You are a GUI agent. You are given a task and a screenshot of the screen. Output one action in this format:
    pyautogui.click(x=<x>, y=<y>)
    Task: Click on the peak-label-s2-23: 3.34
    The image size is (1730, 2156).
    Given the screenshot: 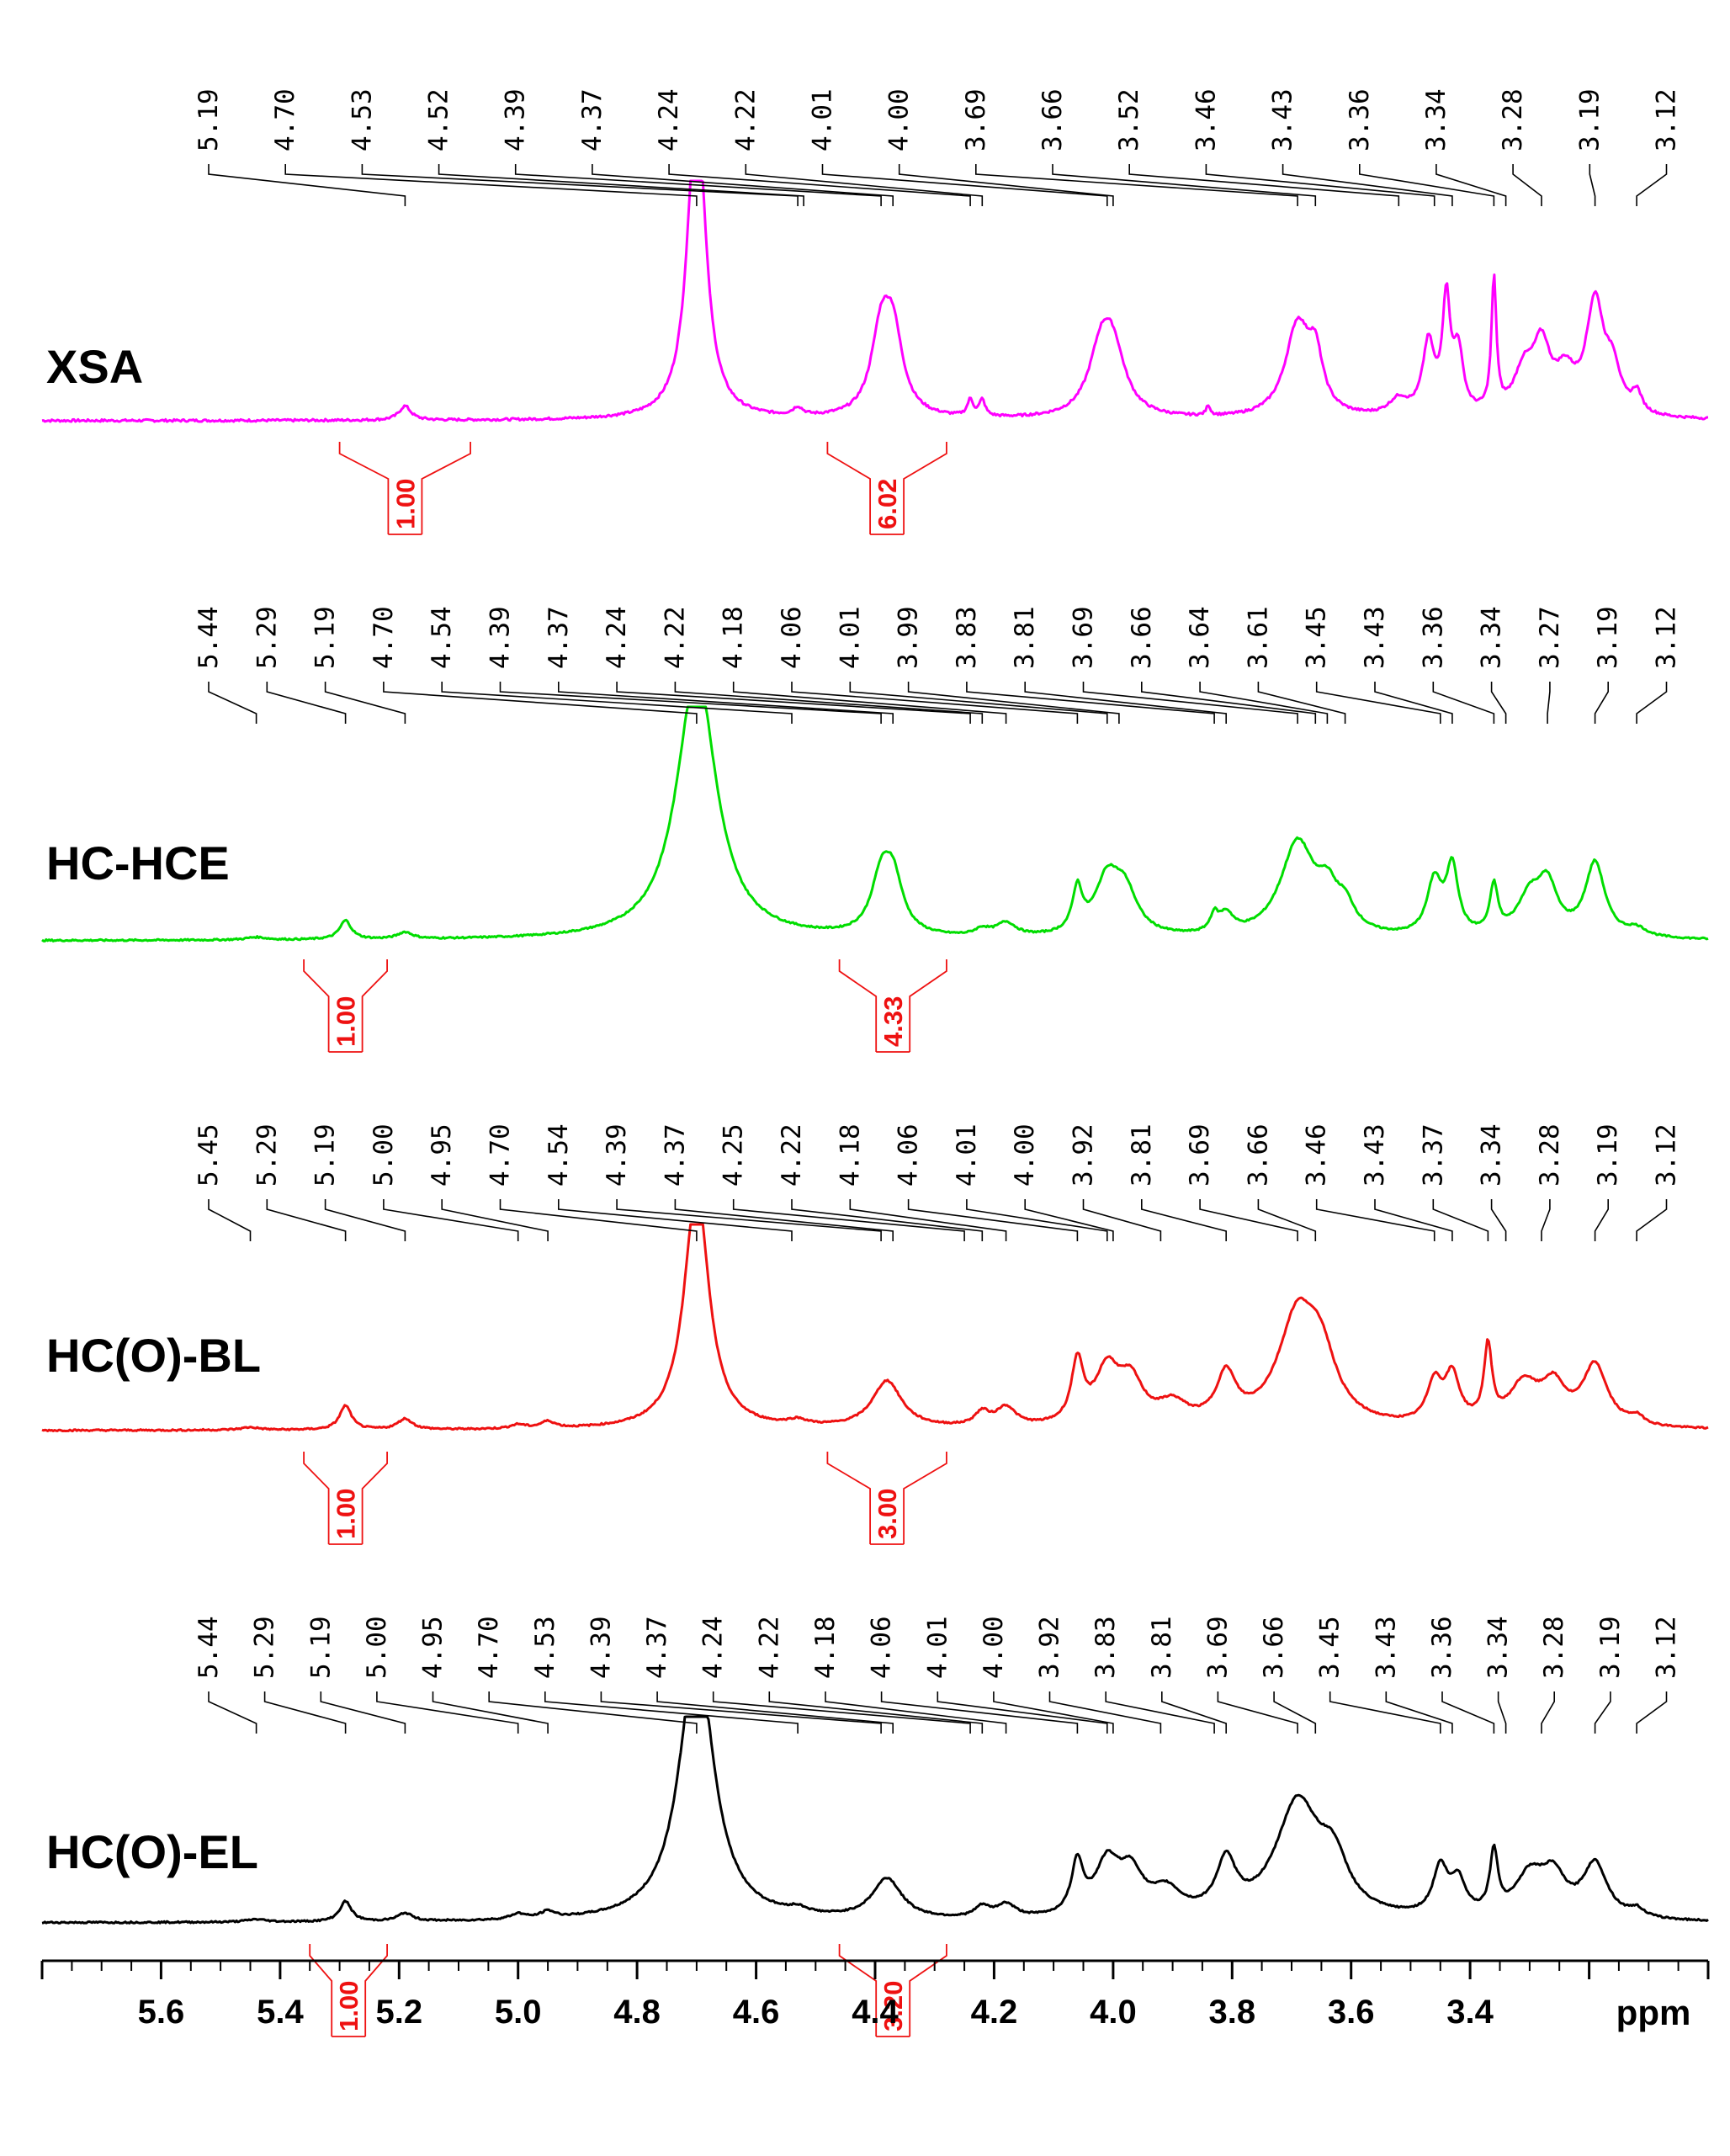 What is the action you would take?
    pyautogui.click(x=1492, y=637)
    